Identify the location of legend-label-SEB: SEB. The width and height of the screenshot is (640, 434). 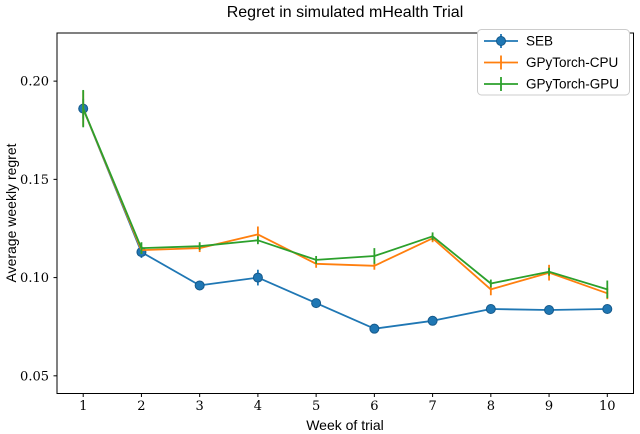
(539, 41).